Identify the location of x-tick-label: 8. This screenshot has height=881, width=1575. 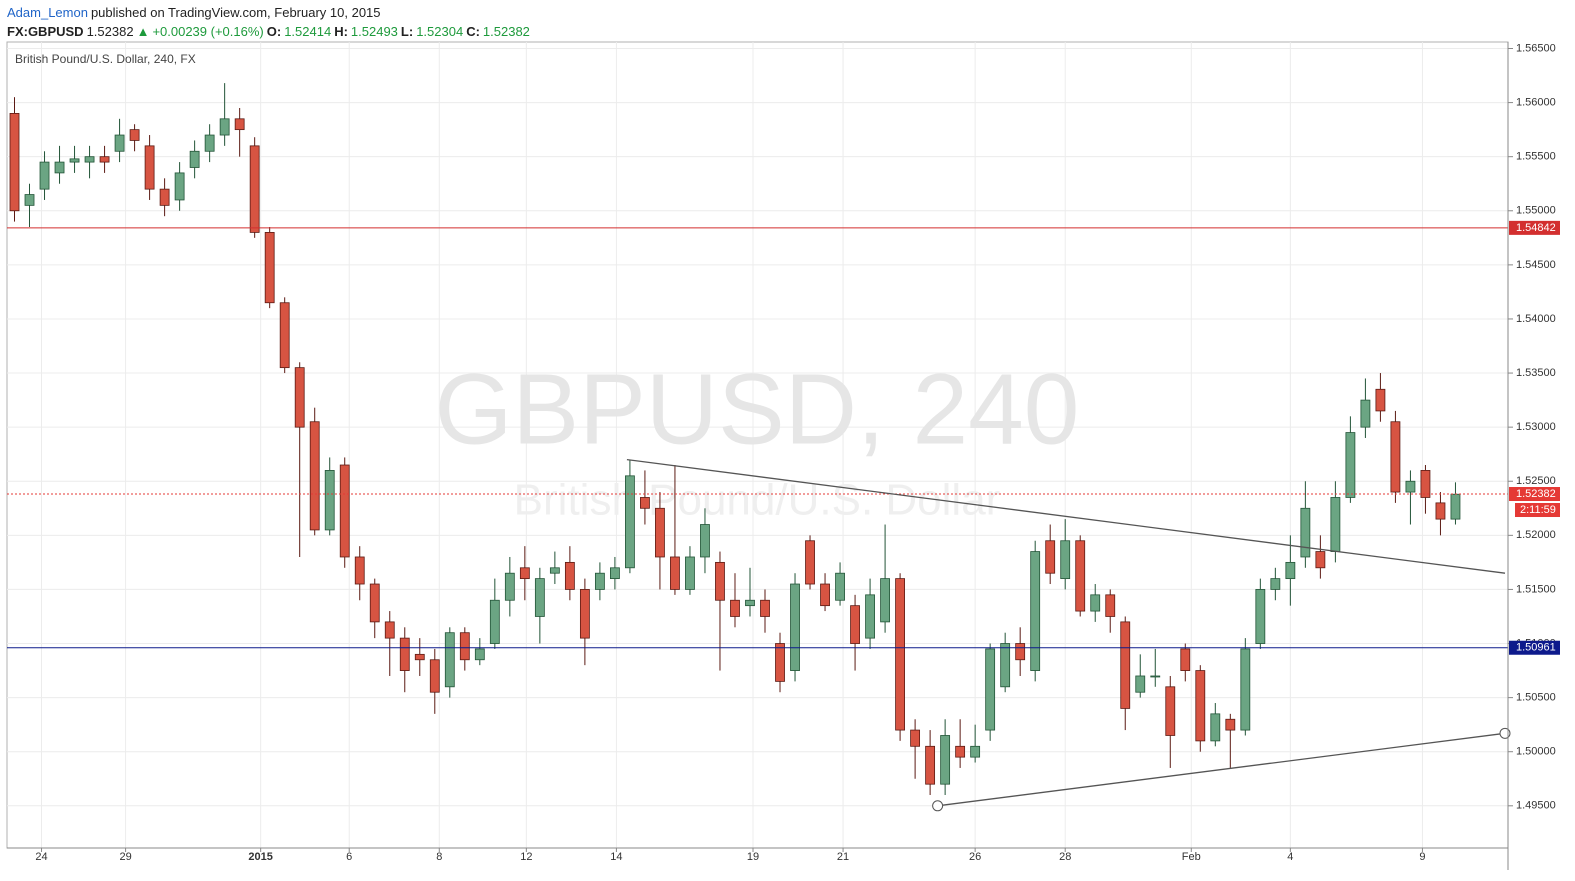
(439, 857).